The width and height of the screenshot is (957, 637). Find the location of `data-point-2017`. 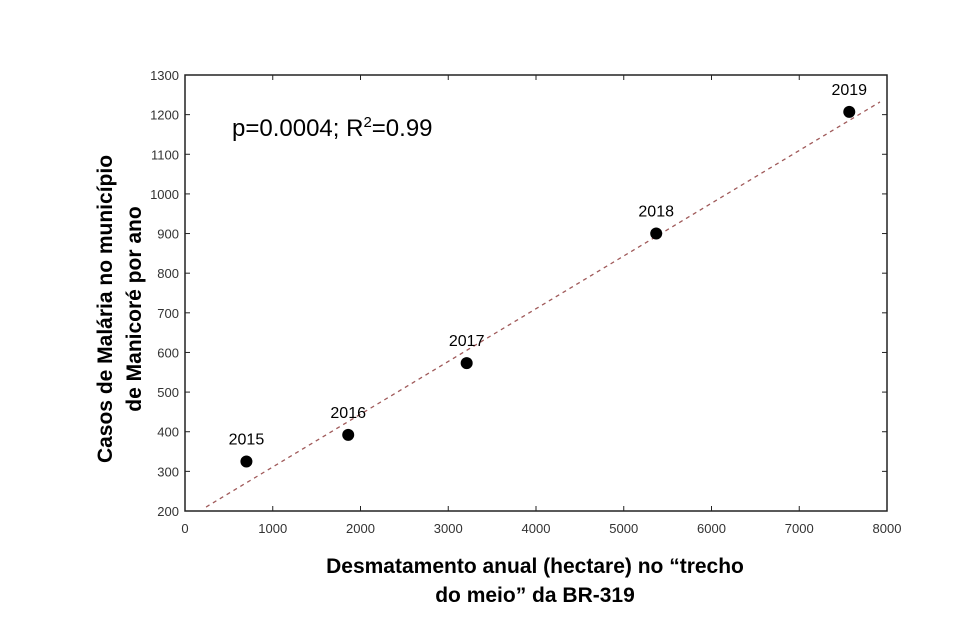

data-point-2017 is located at coordinates (466, 363).